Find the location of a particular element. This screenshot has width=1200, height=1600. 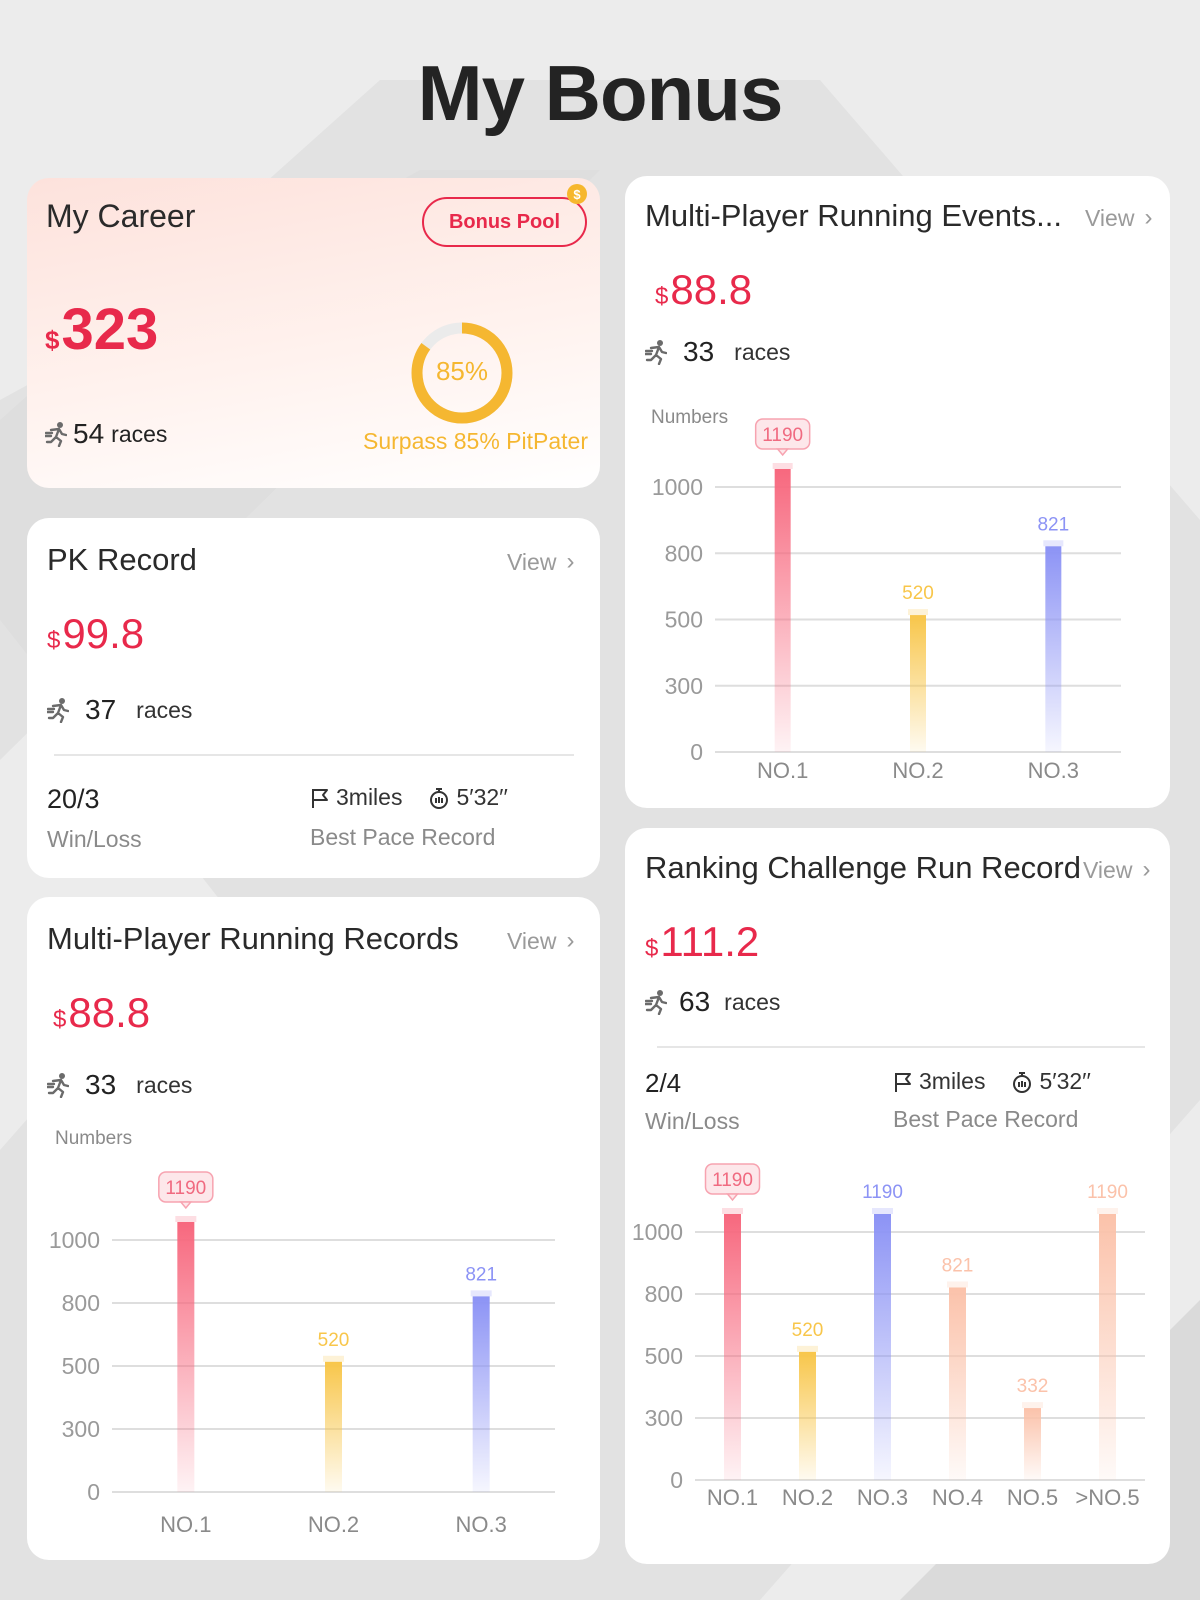

progress-label: 85% is located at coordinates (462, 371).